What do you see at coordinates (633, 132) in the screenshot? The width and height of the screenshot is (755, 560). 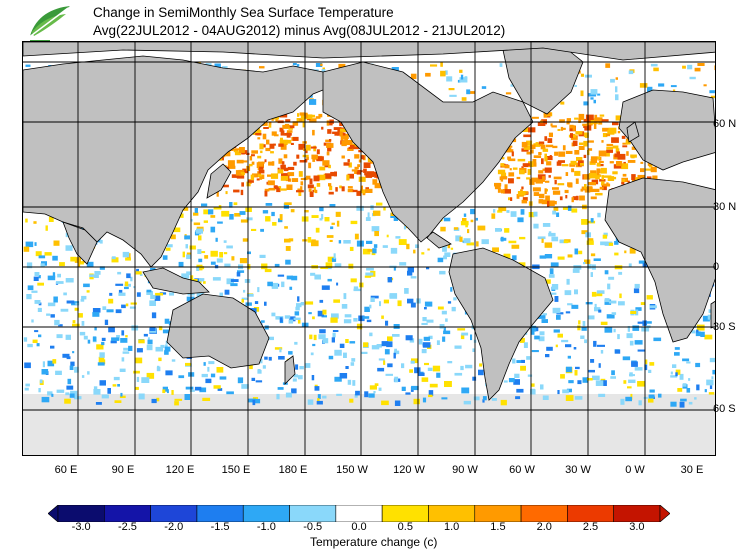 I see `british-isles-landmass` at bounding box center [633, 132].